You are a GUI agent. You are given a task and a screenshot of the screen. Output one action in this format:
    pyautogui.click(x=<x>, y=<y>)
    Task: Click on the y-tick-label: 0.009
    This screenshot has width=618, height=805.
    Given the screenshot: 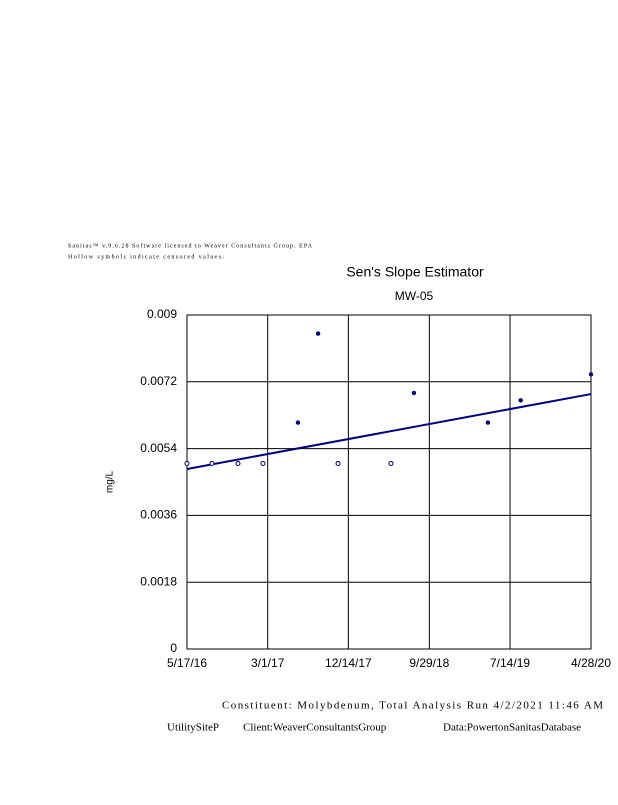 What is the action you would take?
    pyautogui.click(x=162, y=314)
    